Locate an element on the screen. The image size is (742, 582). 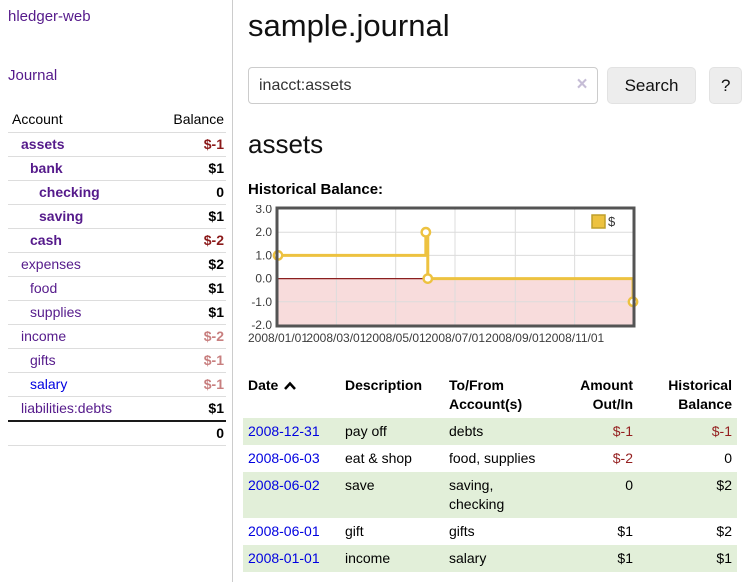
transaction-description: income is located at coordinates (368, 558).